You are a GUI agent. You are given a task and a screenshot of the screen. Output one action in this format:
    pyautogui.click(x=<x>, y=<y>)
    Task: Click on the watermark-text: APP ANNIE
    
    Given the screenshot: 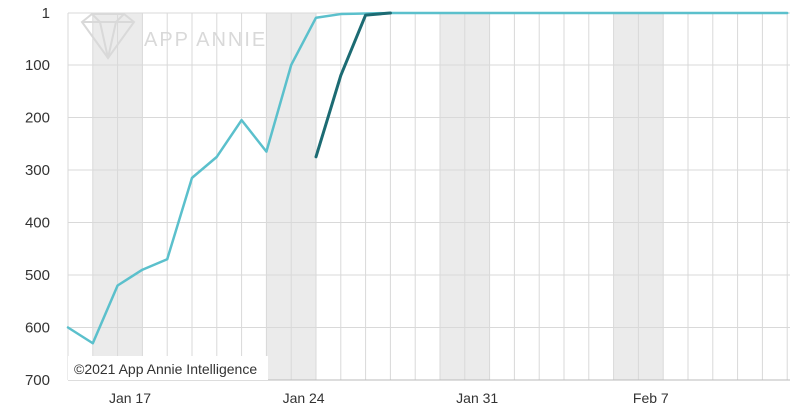 What is the action you would take?
    pyautogui.click(x=205, y=40)
    